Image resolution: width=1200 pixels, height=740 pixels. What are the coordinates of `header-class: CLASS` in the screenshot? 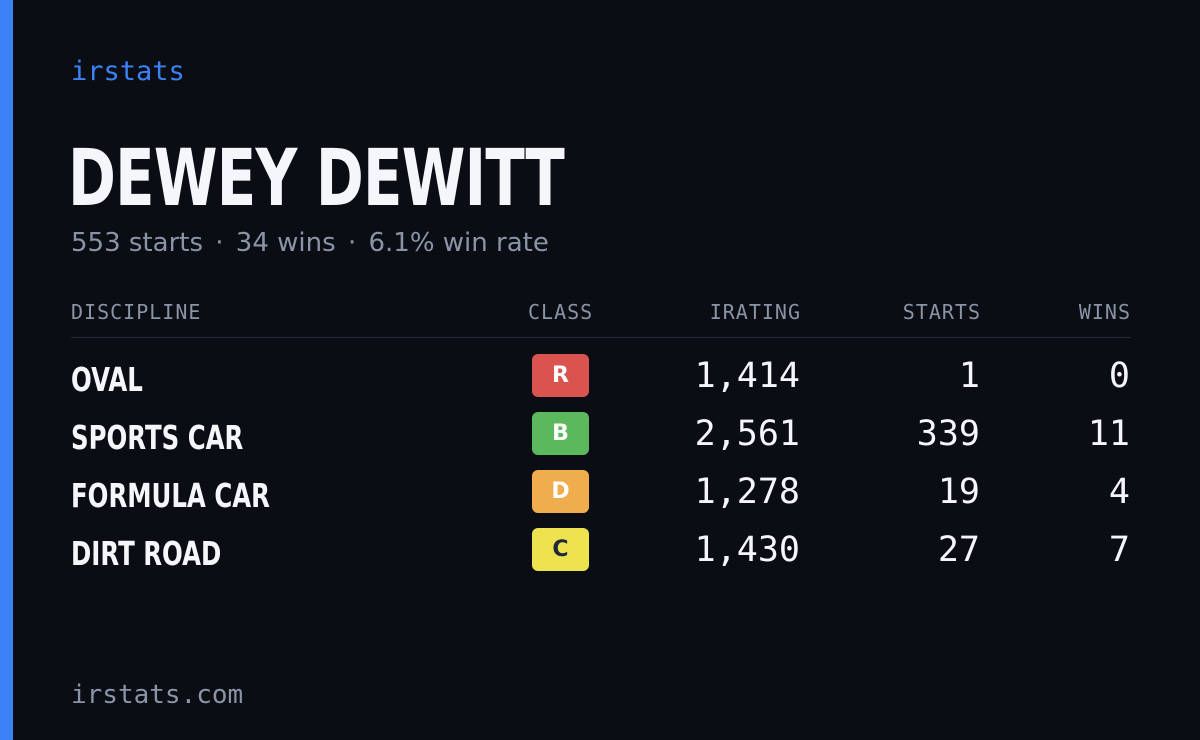 It's located at (561, 312).